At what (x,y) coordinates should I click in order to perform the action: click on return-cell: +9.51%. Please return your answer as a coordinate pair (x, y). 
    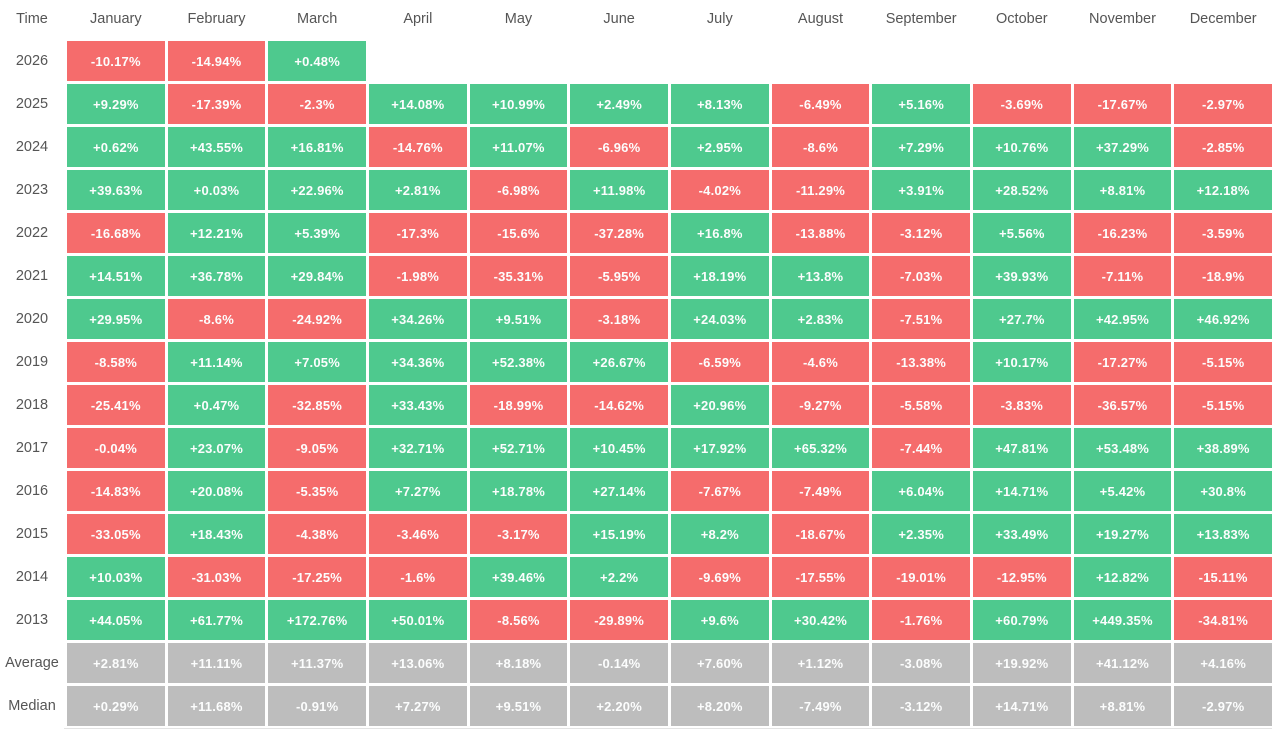
    Looking at the image, I should click on (518, 706).